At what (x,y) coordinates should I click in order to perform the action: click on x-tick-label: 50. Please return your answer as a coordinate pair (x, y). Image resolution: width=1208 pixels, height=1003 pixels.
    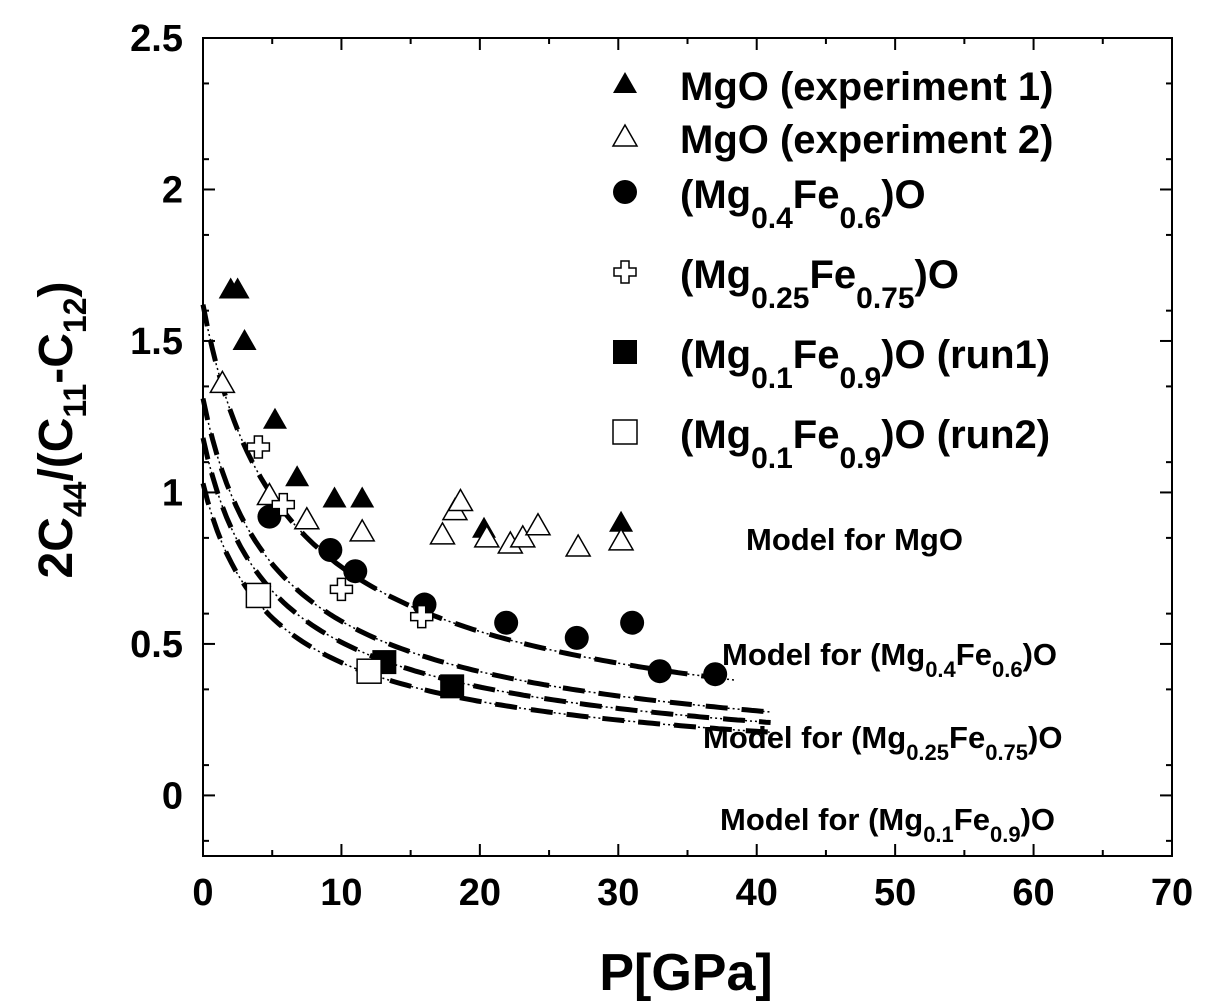
    Looking at the image, I should click on (895, 893).